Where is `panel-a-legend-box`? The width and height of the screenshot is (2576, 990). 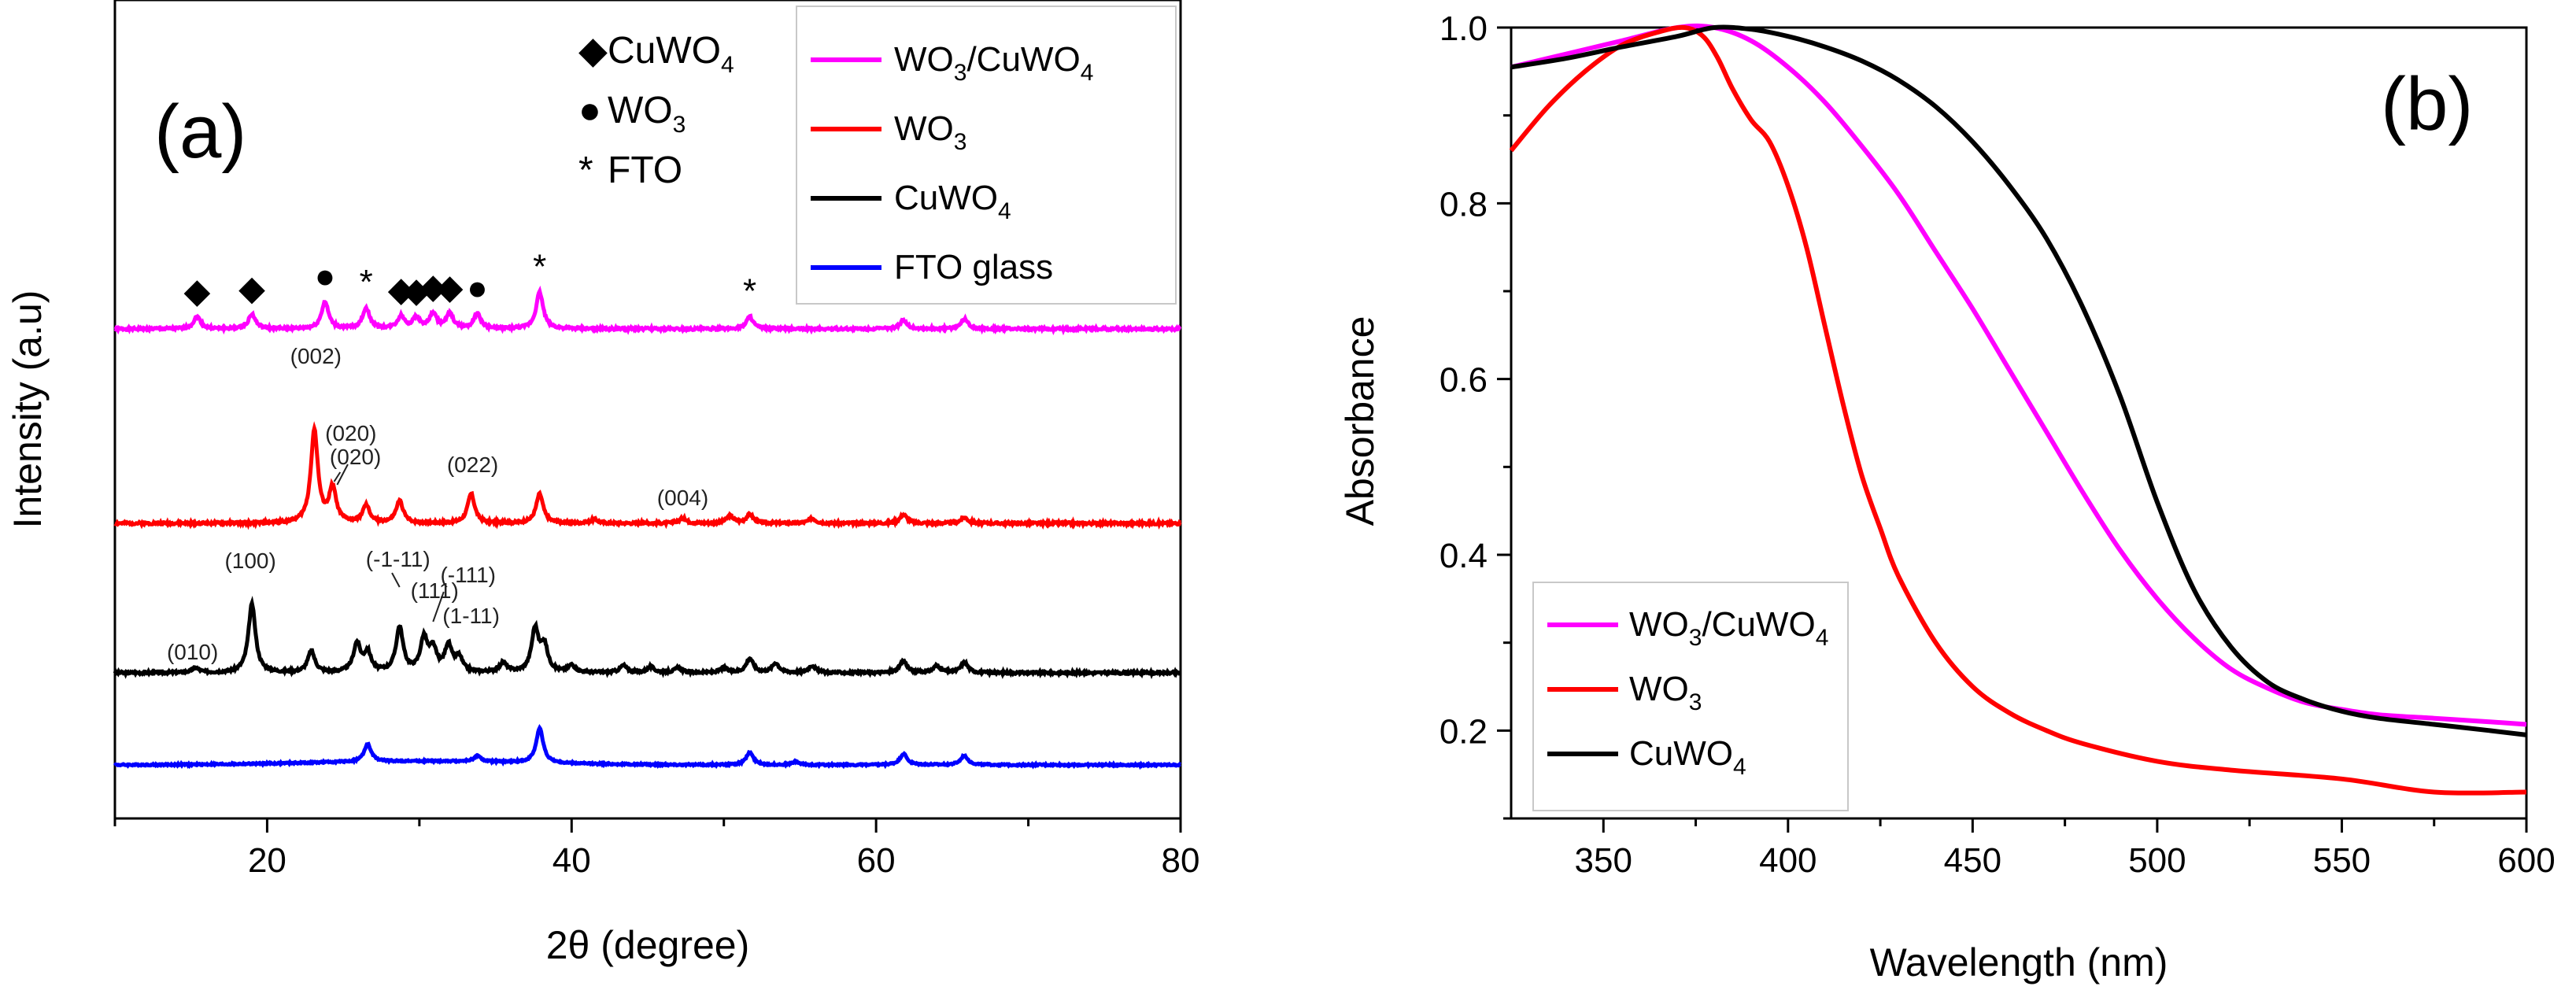 panel-a-legend-box is located at coordinates (986, 155).